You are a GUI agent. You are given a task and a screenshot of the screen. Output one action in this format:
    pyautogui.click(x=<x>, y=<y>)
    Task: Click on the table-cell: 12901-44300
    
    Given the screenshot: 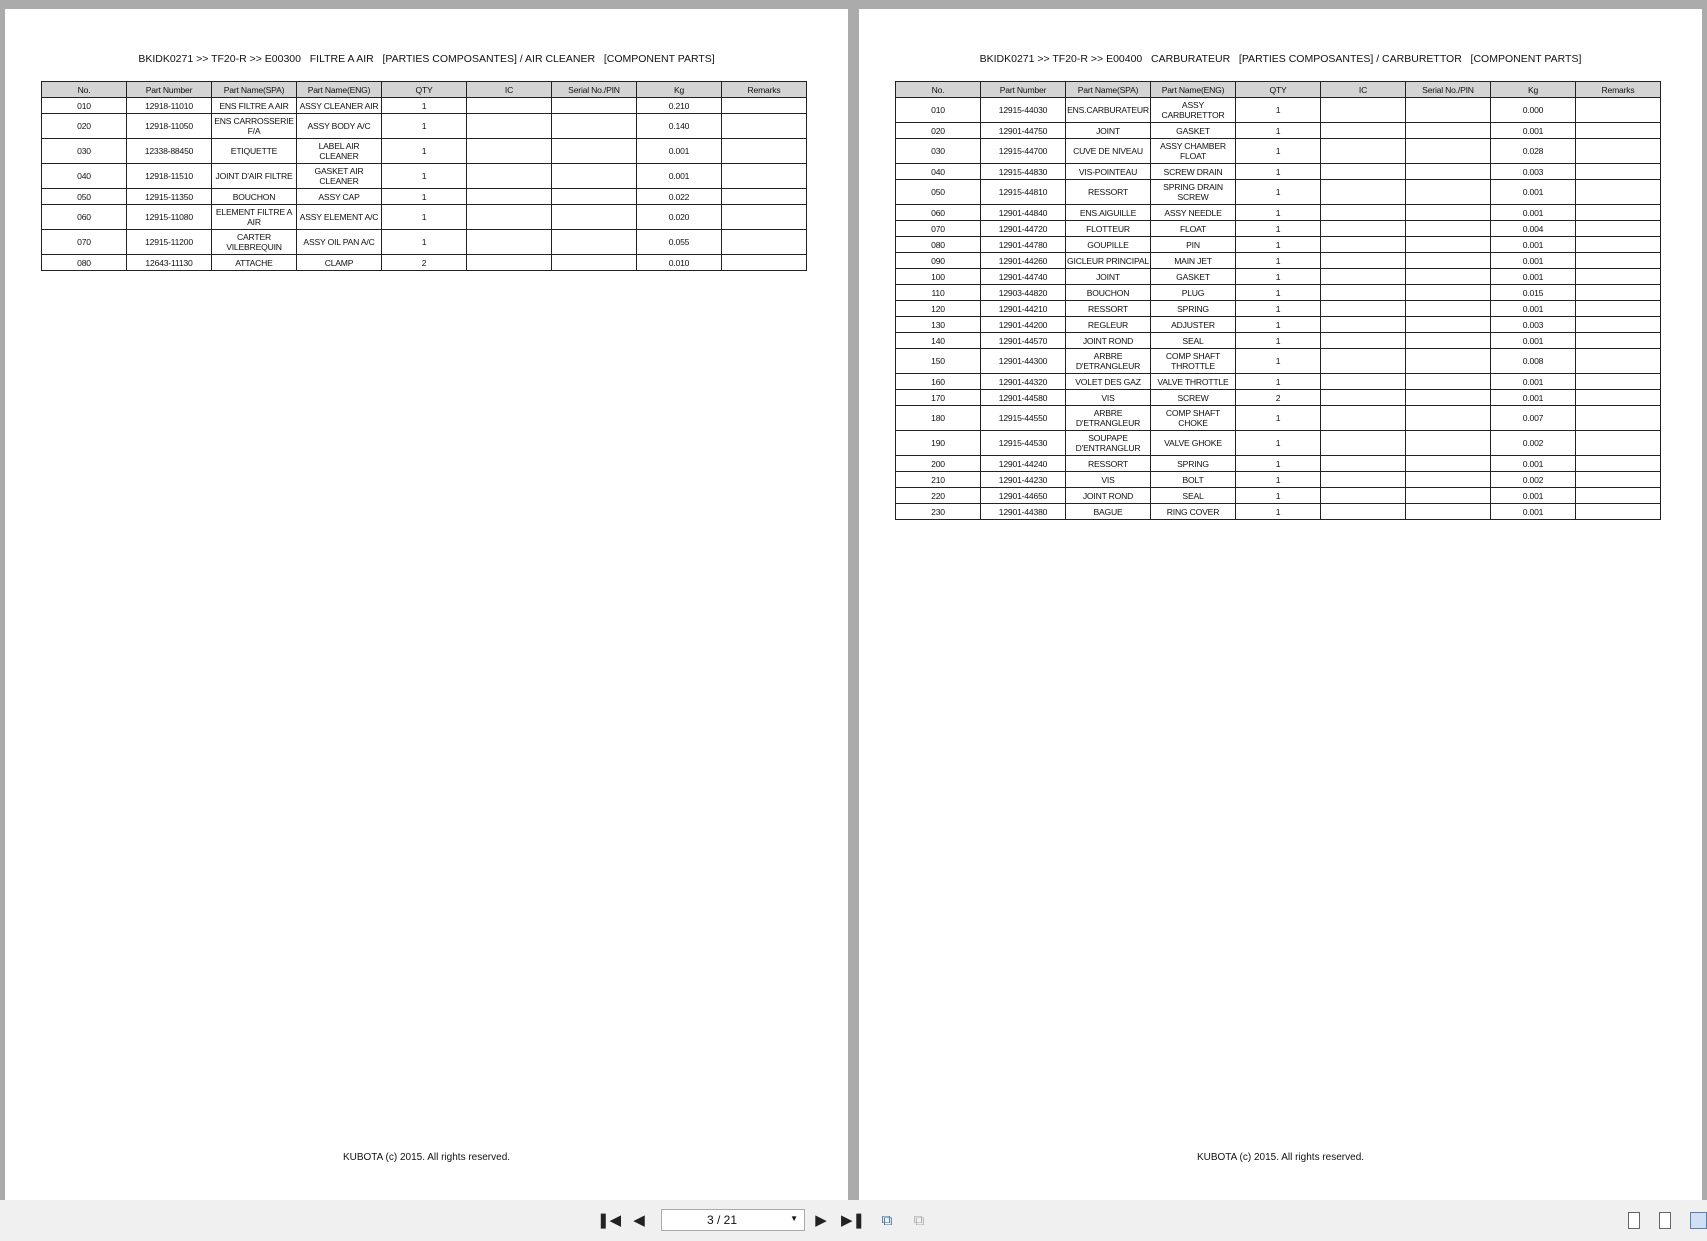 What is the action you would take?
    pyautogui.click(x=1023, y=361)
    